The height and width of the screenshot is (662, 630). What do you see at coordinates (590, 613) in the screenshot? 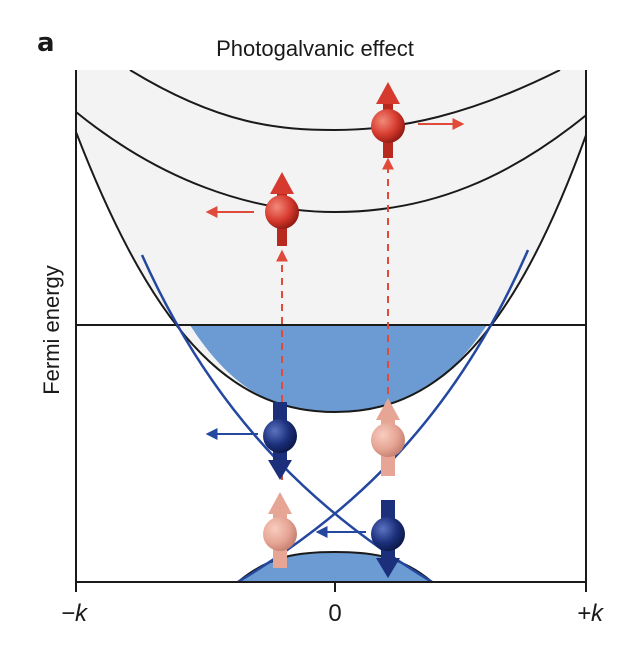
I see `x-tick-plus-k: +k` at bounding box center [590, 613].